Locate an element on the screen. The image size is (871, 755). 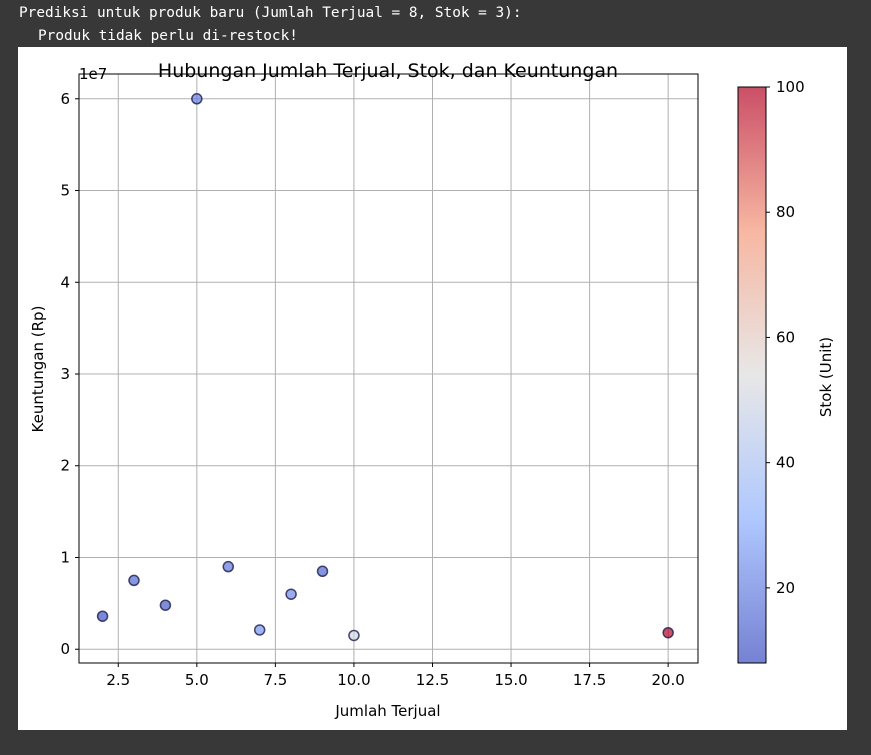
colorbar-ticks: 20 40 60 80 100 is located at coordinates (785, 337).